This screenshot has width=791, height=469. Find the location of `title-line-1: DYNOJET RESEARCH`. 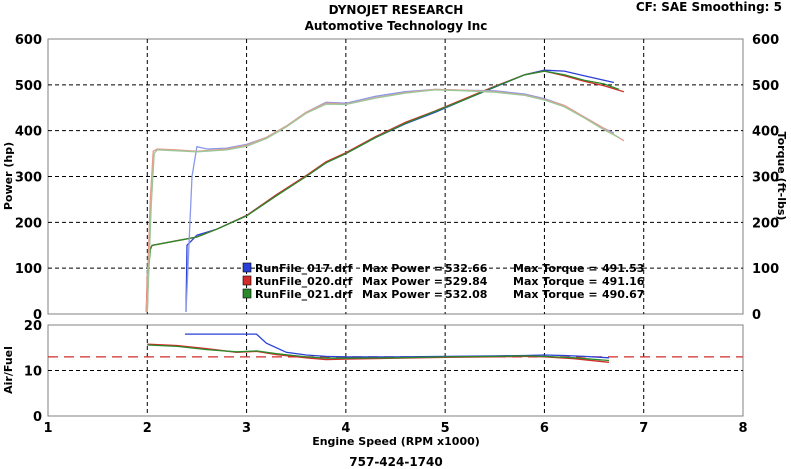

title-line-1: DYNOJET RESEARCH is located at coordinates (396, 10).